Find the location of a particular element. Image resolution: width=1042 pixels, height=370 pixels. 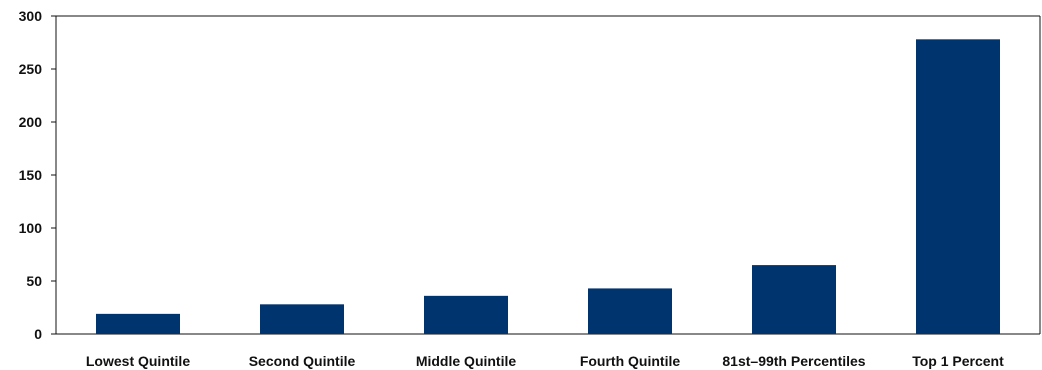

y-tick-label: 300 is located at coordinates (31, 16).